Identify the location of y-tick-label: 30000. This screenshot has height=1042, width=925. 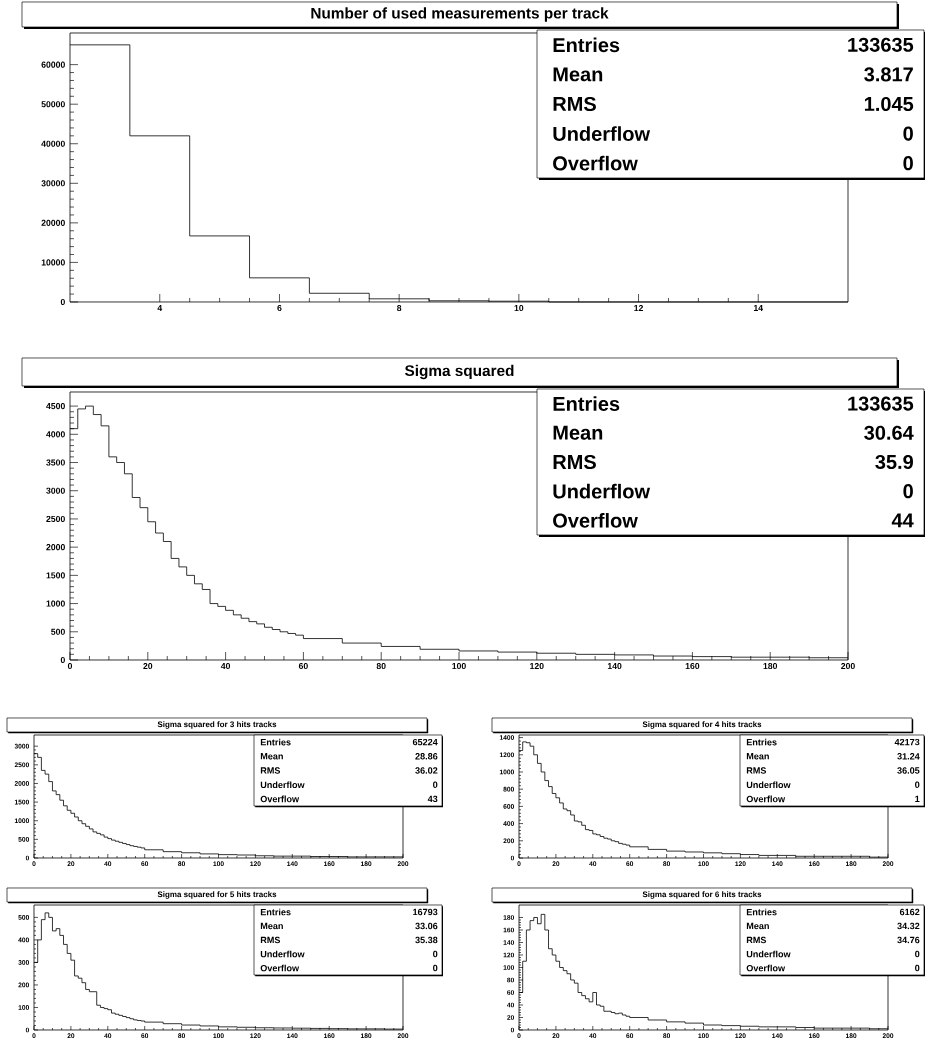
(53, 183).